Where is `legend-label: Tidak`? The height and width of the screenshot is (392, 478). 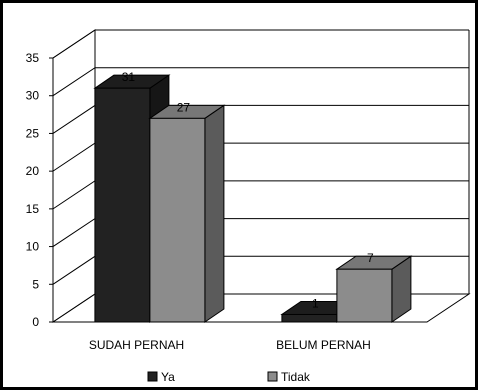
legend-label: Tidak is located at coordinates (296, 377).